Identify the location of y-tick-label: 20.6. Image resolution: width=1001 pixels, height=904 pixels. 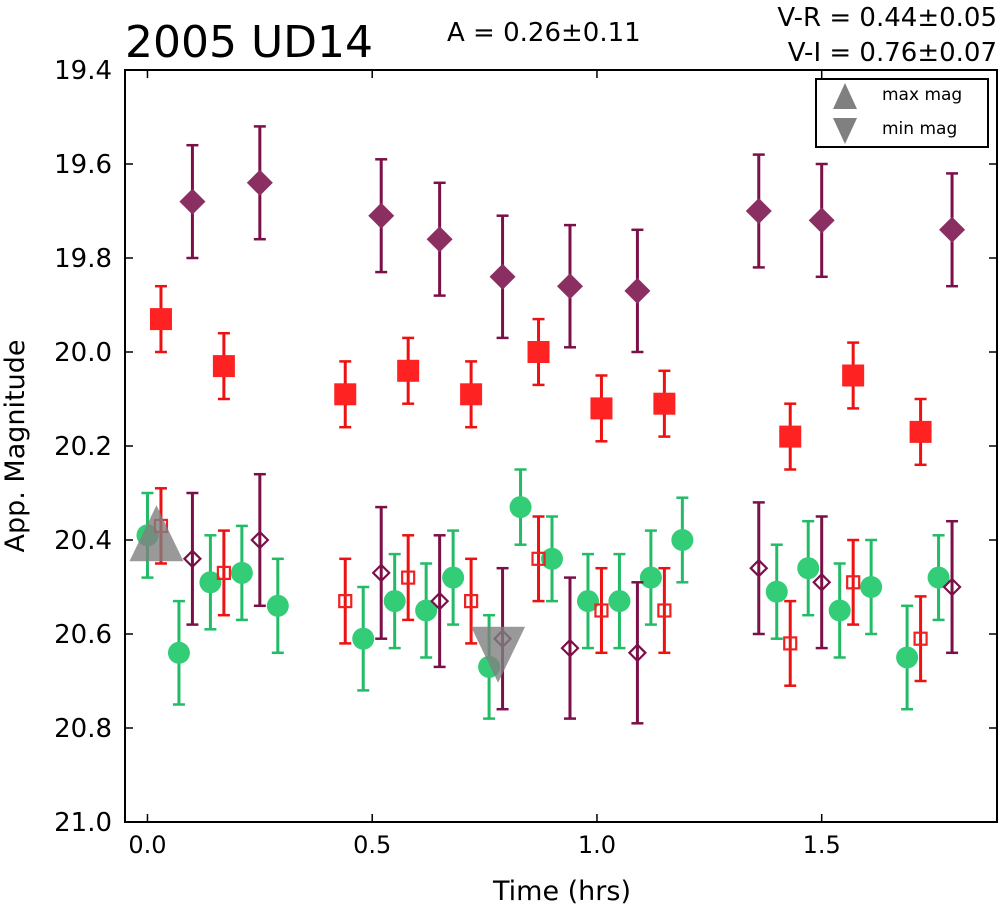
(83, 635).